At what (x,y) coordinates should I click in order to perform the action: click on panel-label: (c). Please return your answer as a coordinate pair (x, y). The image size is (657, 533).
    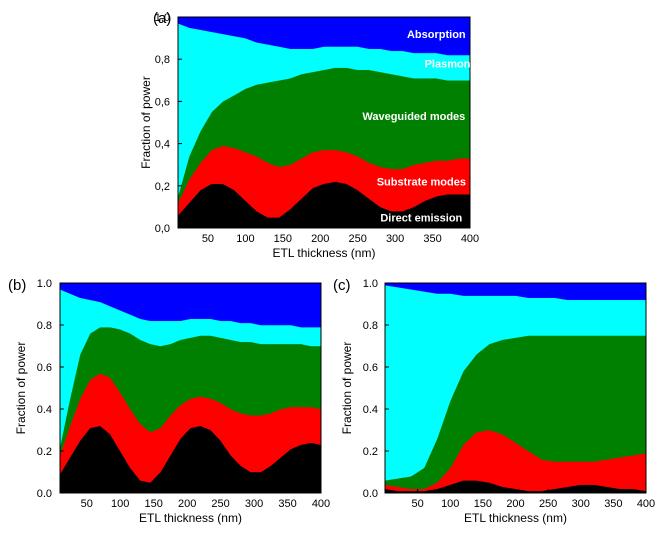
    Looking at the image, I should click on (342, 285).